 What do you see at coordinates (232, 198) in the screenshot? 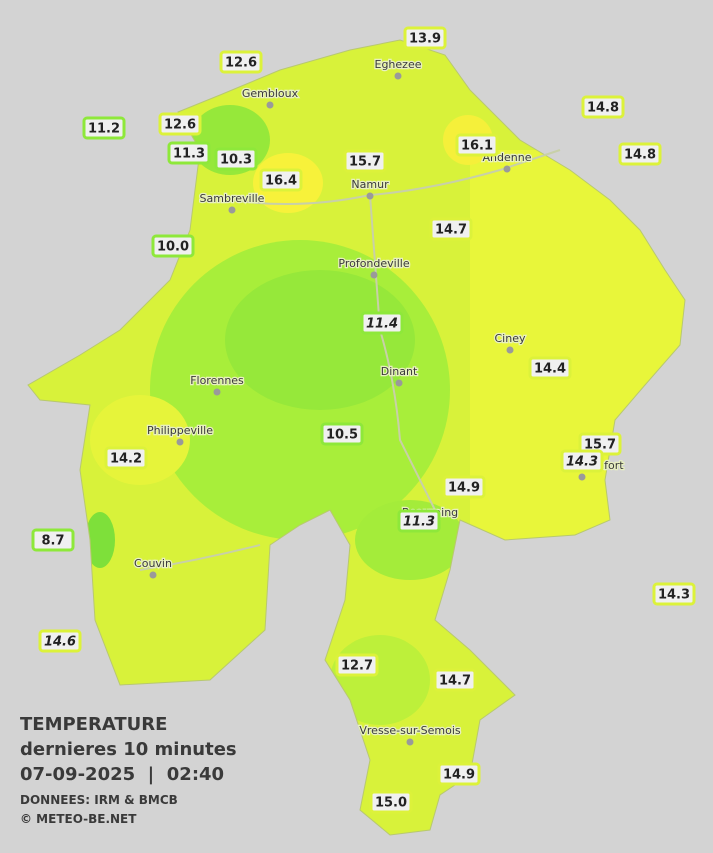
I see `city-label: Sambreville` at bounding box center [232, 198].